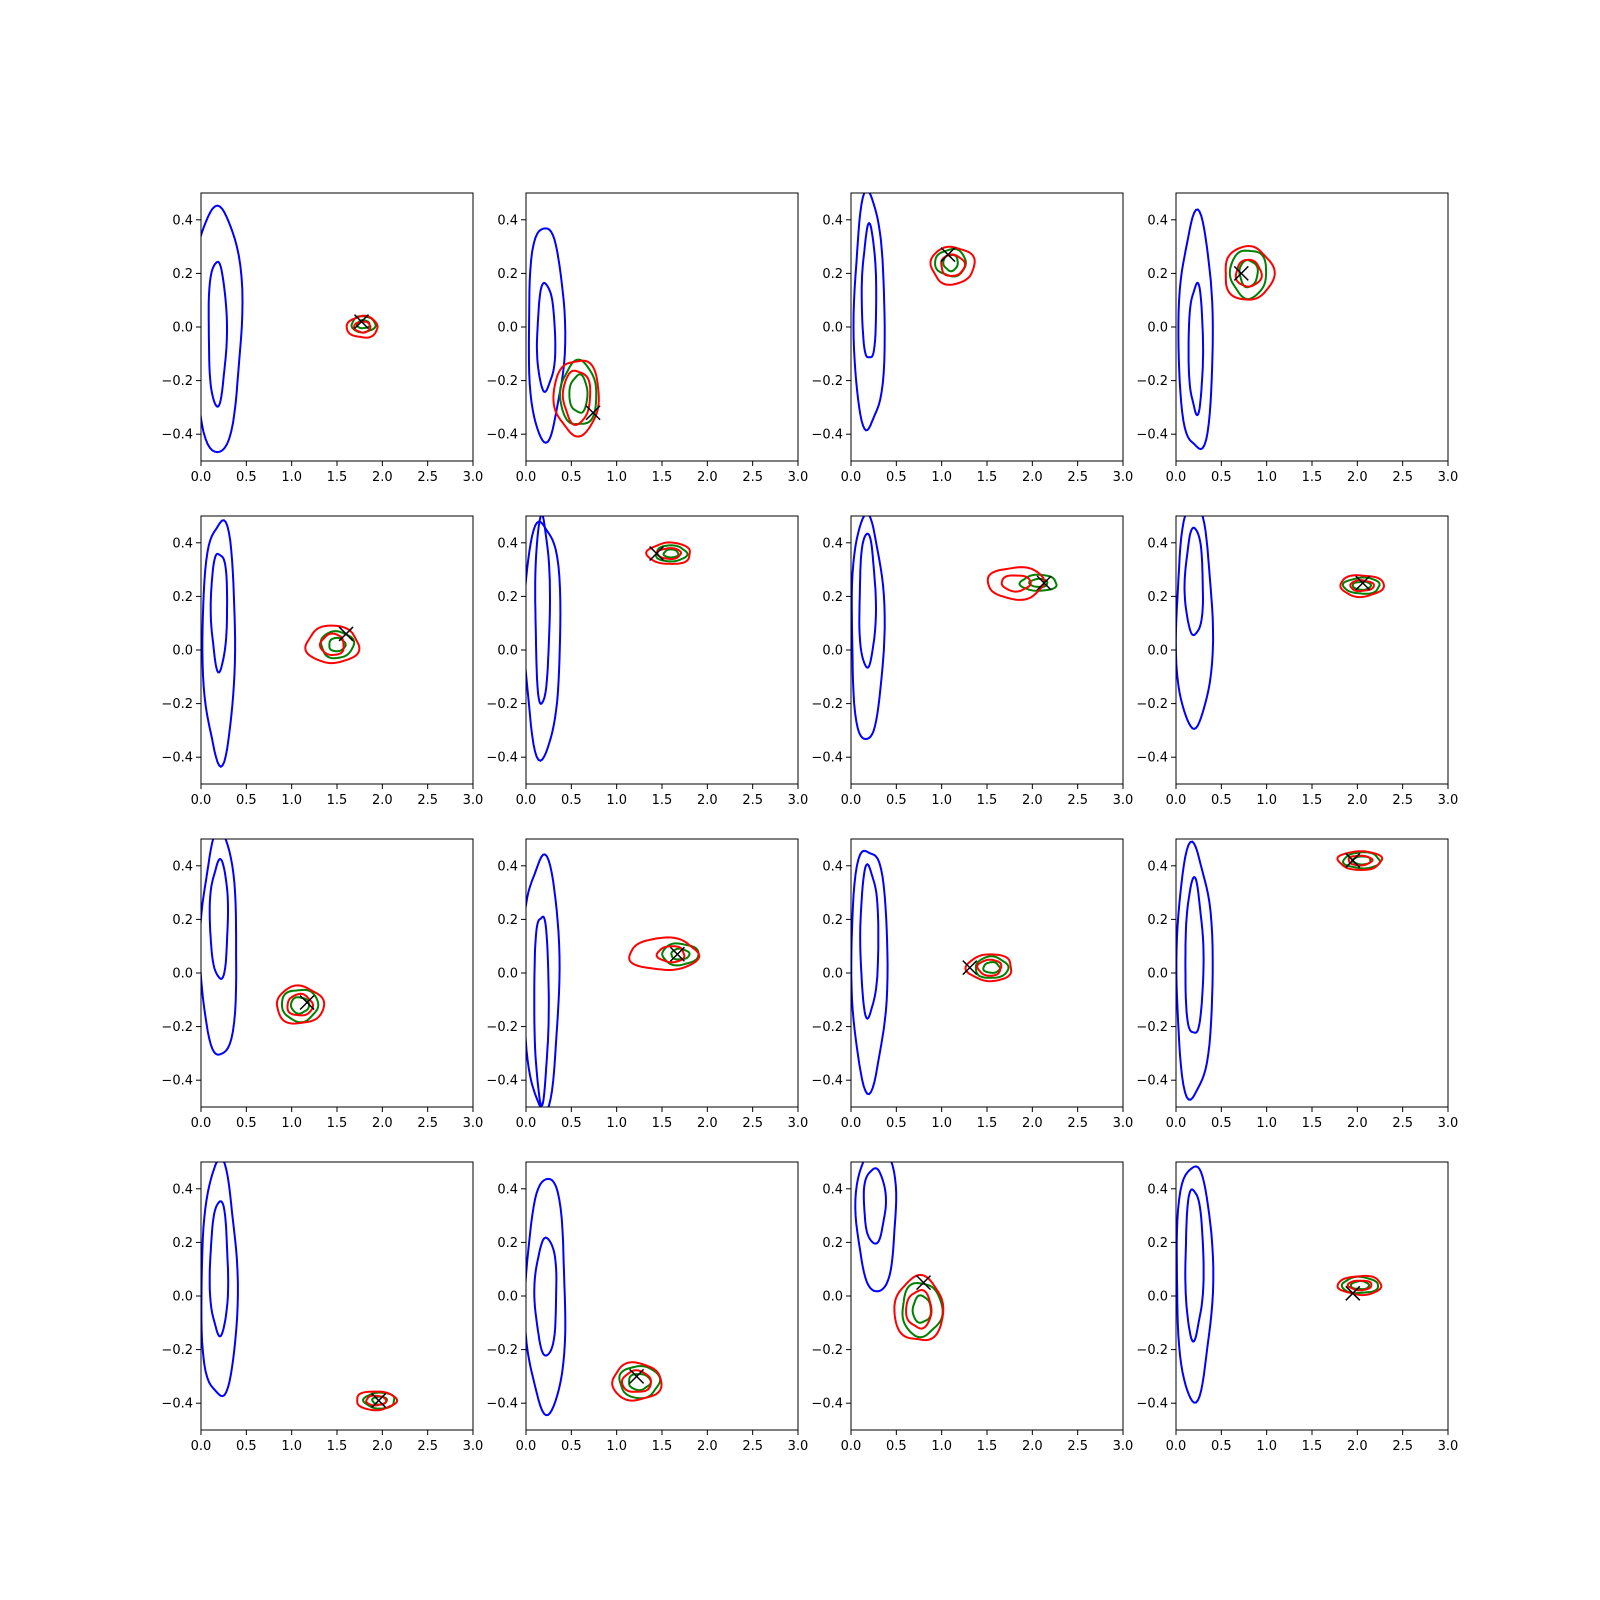 This screenshot has width=1600, height=1600. Describe the element at coordinates (1297, 1307) in the screenshot. I see `subplot-16: 0.0 0.5 1.0 1.5 2.0 2.5 3.0 −0.4 −0.2 0.0 0.2 0.4` at that location.